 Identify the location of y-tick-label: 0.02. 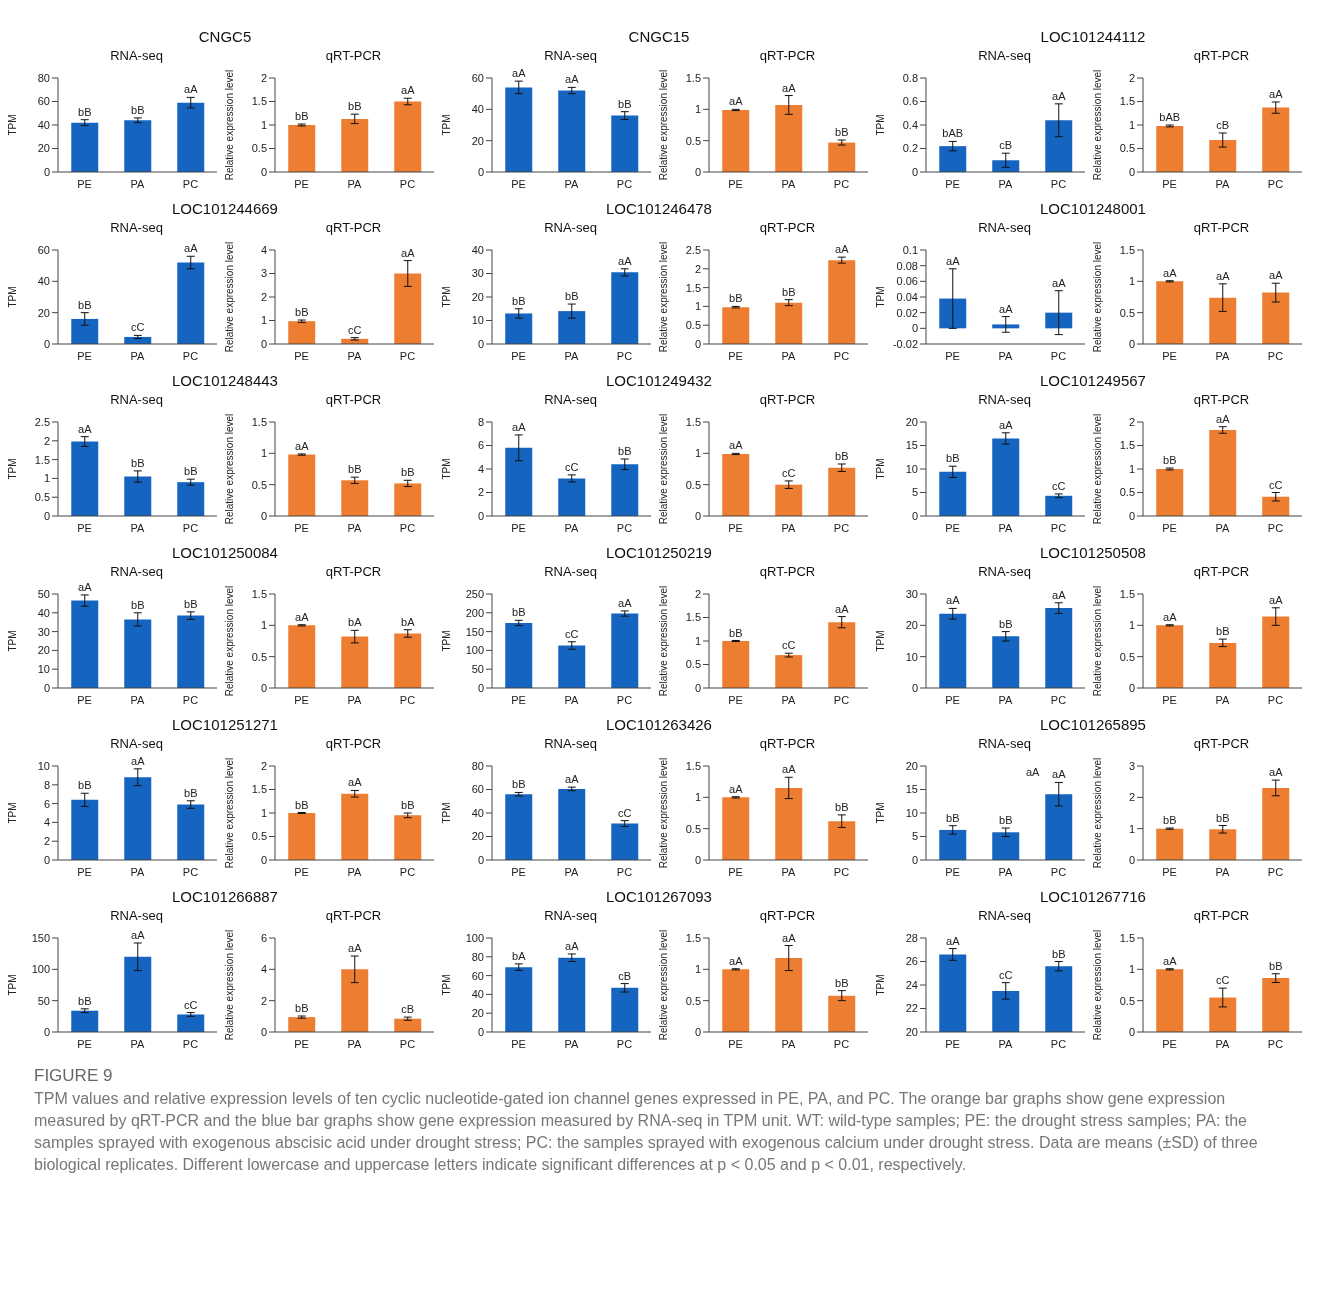
(907, 312).